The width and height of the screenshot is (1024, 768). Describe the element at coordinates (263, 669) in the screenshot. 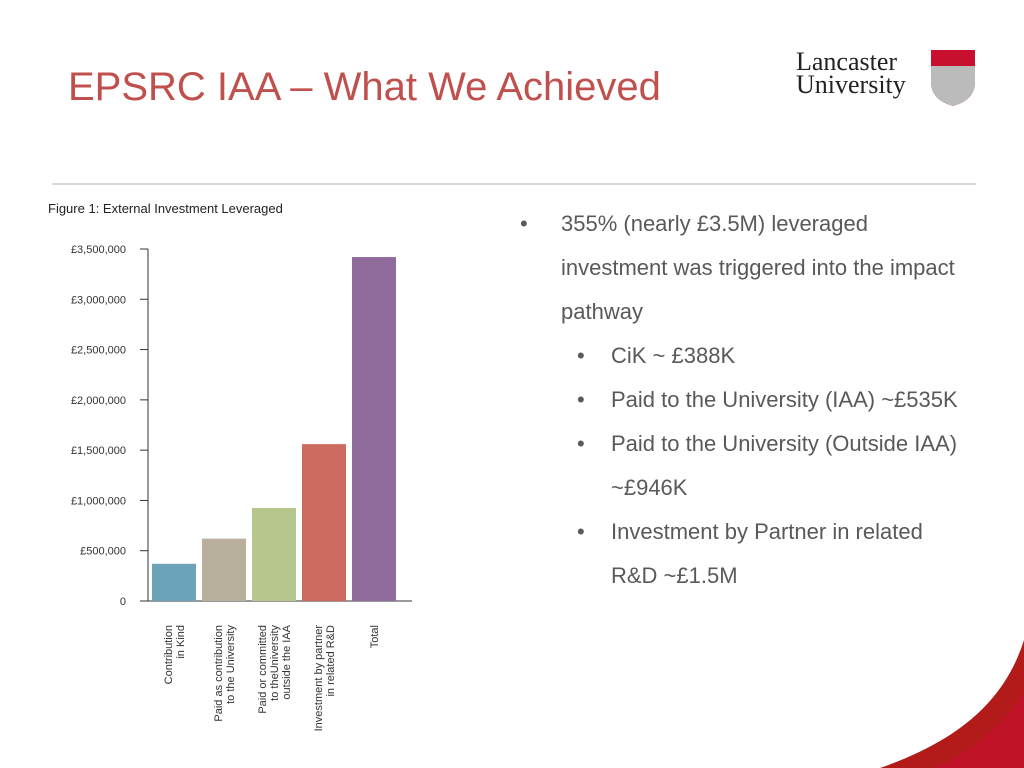

I see `x-tick-label: Paid or committed` at that location.